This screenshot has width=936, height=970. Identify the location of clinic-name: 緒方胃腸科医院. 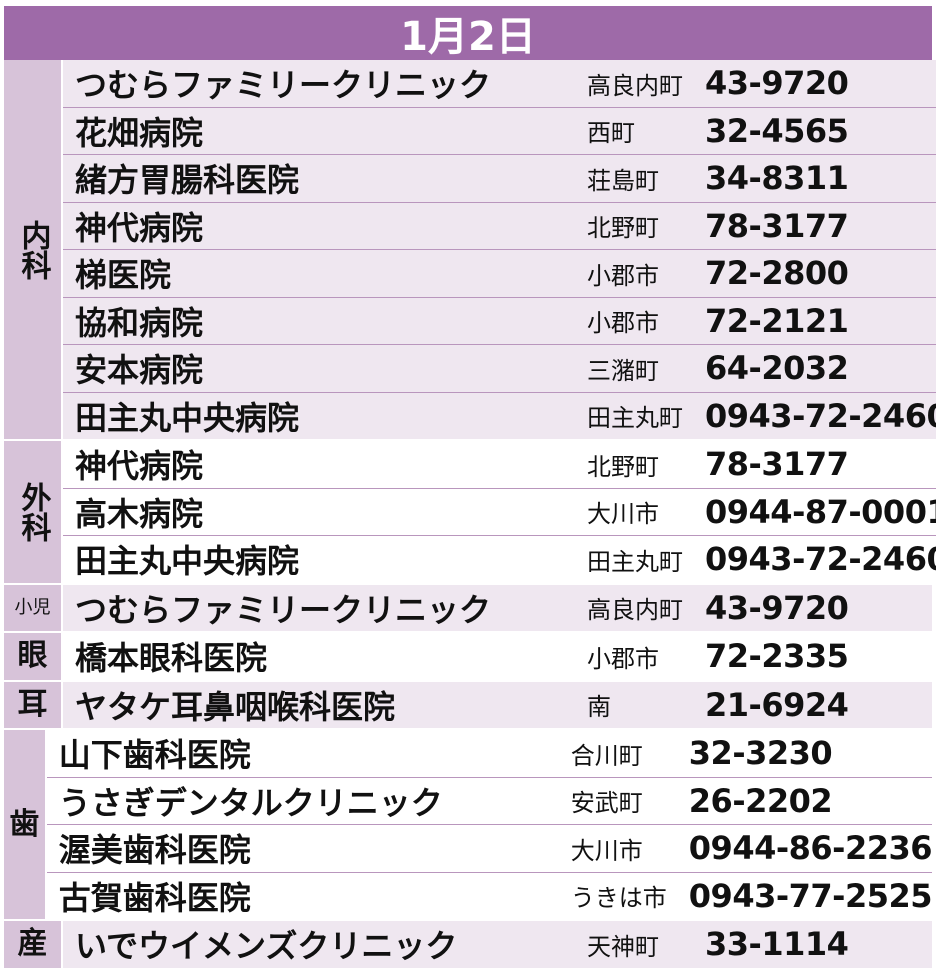
(325, 178).